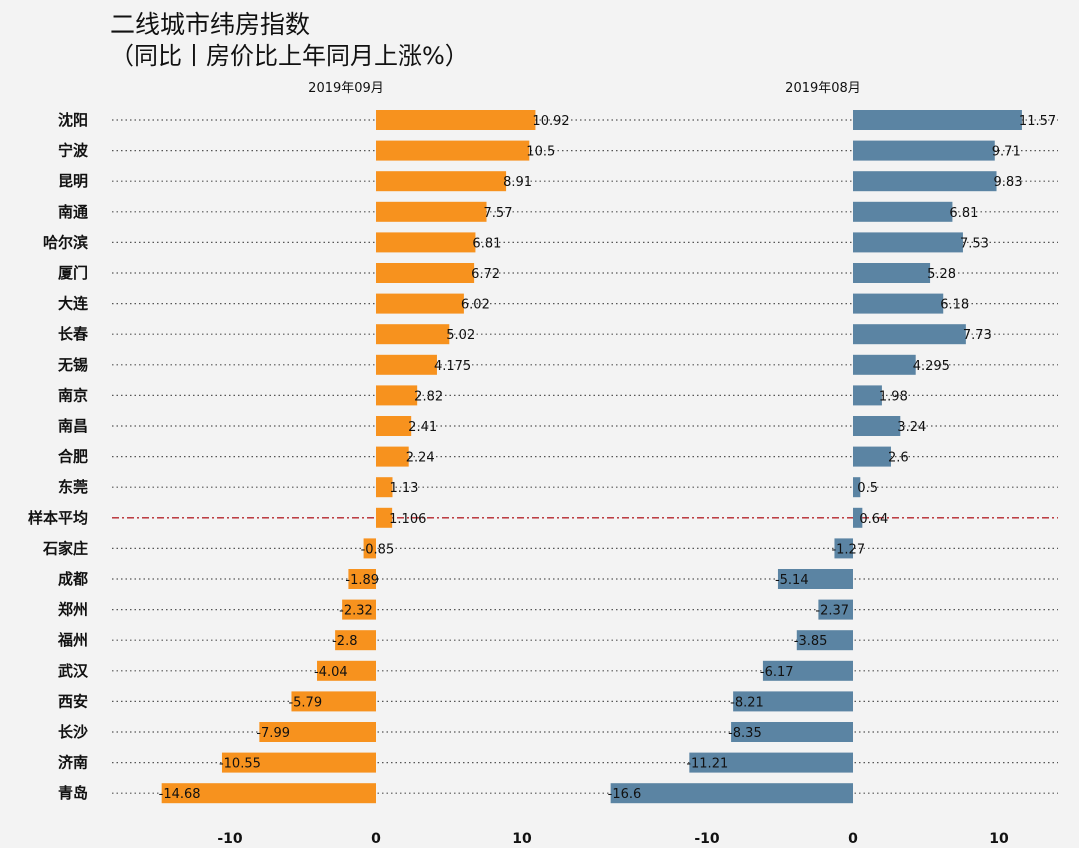 This screenshot has height=848, width=1079. What do you see at coordinates (745, 733) in the screenshot?
I see `value-label: -8.35` at bounding box center [745, 733].